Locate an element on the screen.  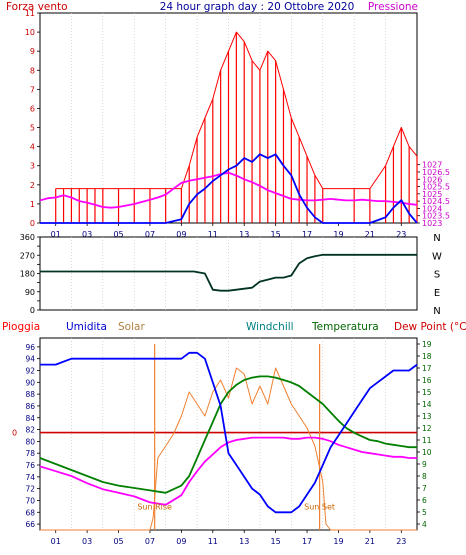
temp-xtick-label: 23 is located at coordinates (401, 541).